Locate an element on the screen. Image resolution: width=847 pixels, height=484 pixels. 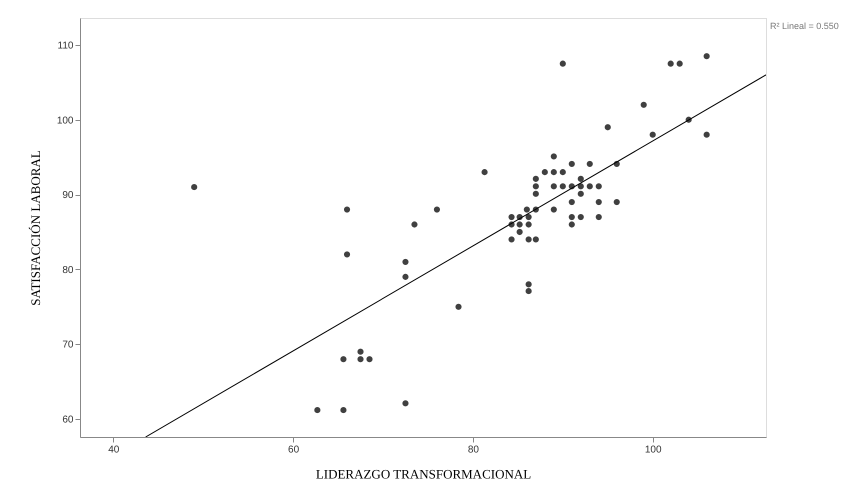
y-tick-label: 60 is located at coordinates (68, 420).